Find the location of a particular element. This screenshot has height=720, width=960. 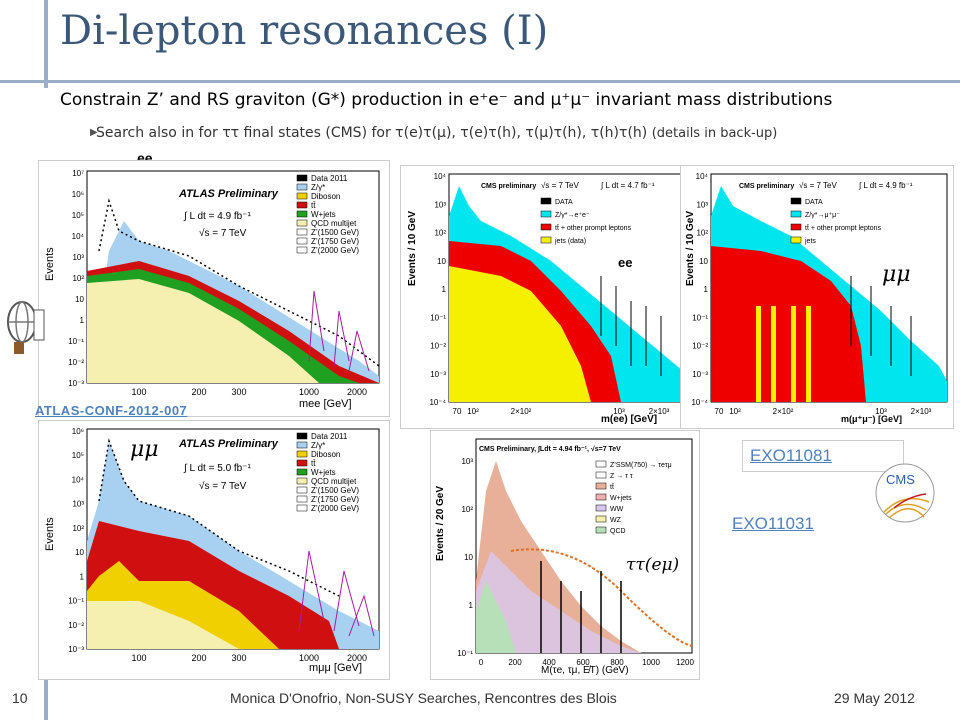

atlas-ee-xtick: 100 is located at coordinates (138, 392).